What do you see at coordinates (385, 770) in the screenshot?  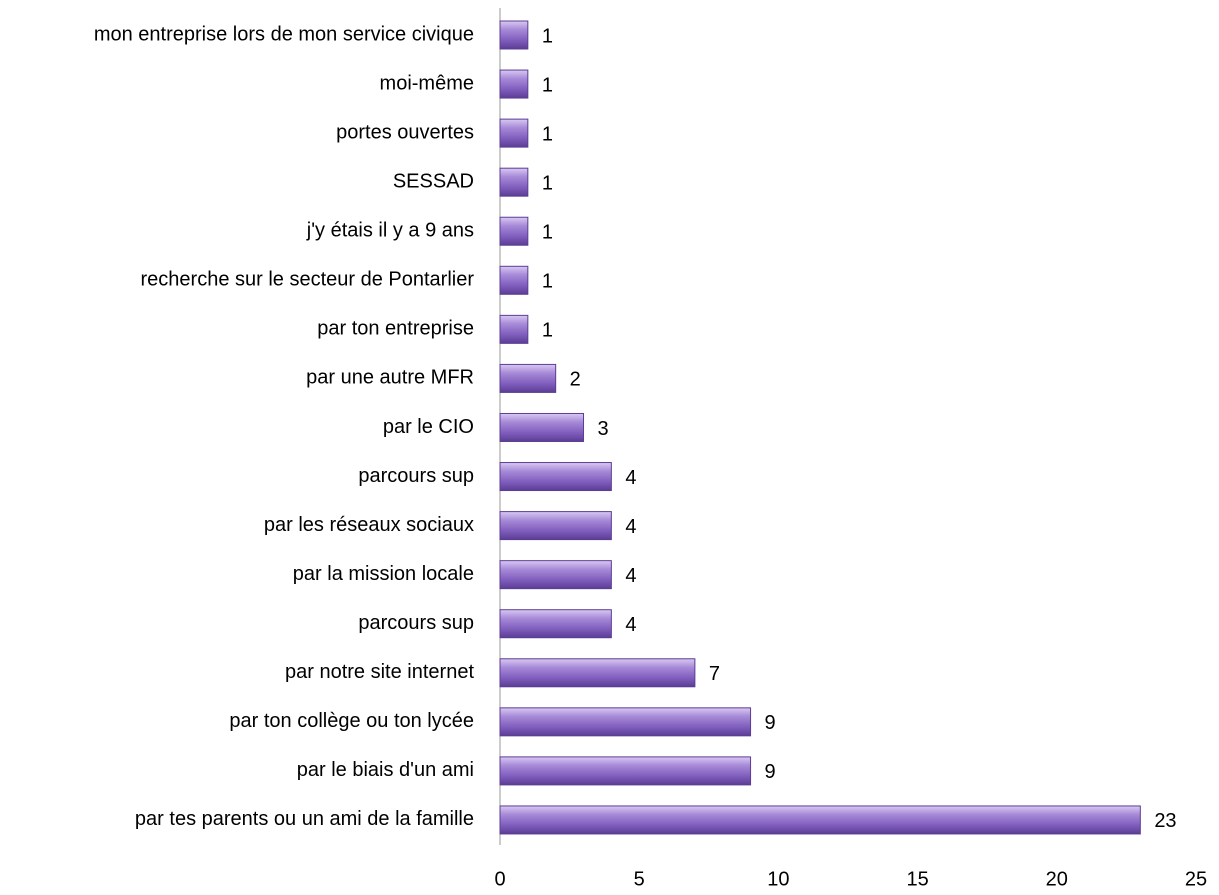 I see `y-tick-label: par le biais d'un ami` at bounding box center [385, 770].